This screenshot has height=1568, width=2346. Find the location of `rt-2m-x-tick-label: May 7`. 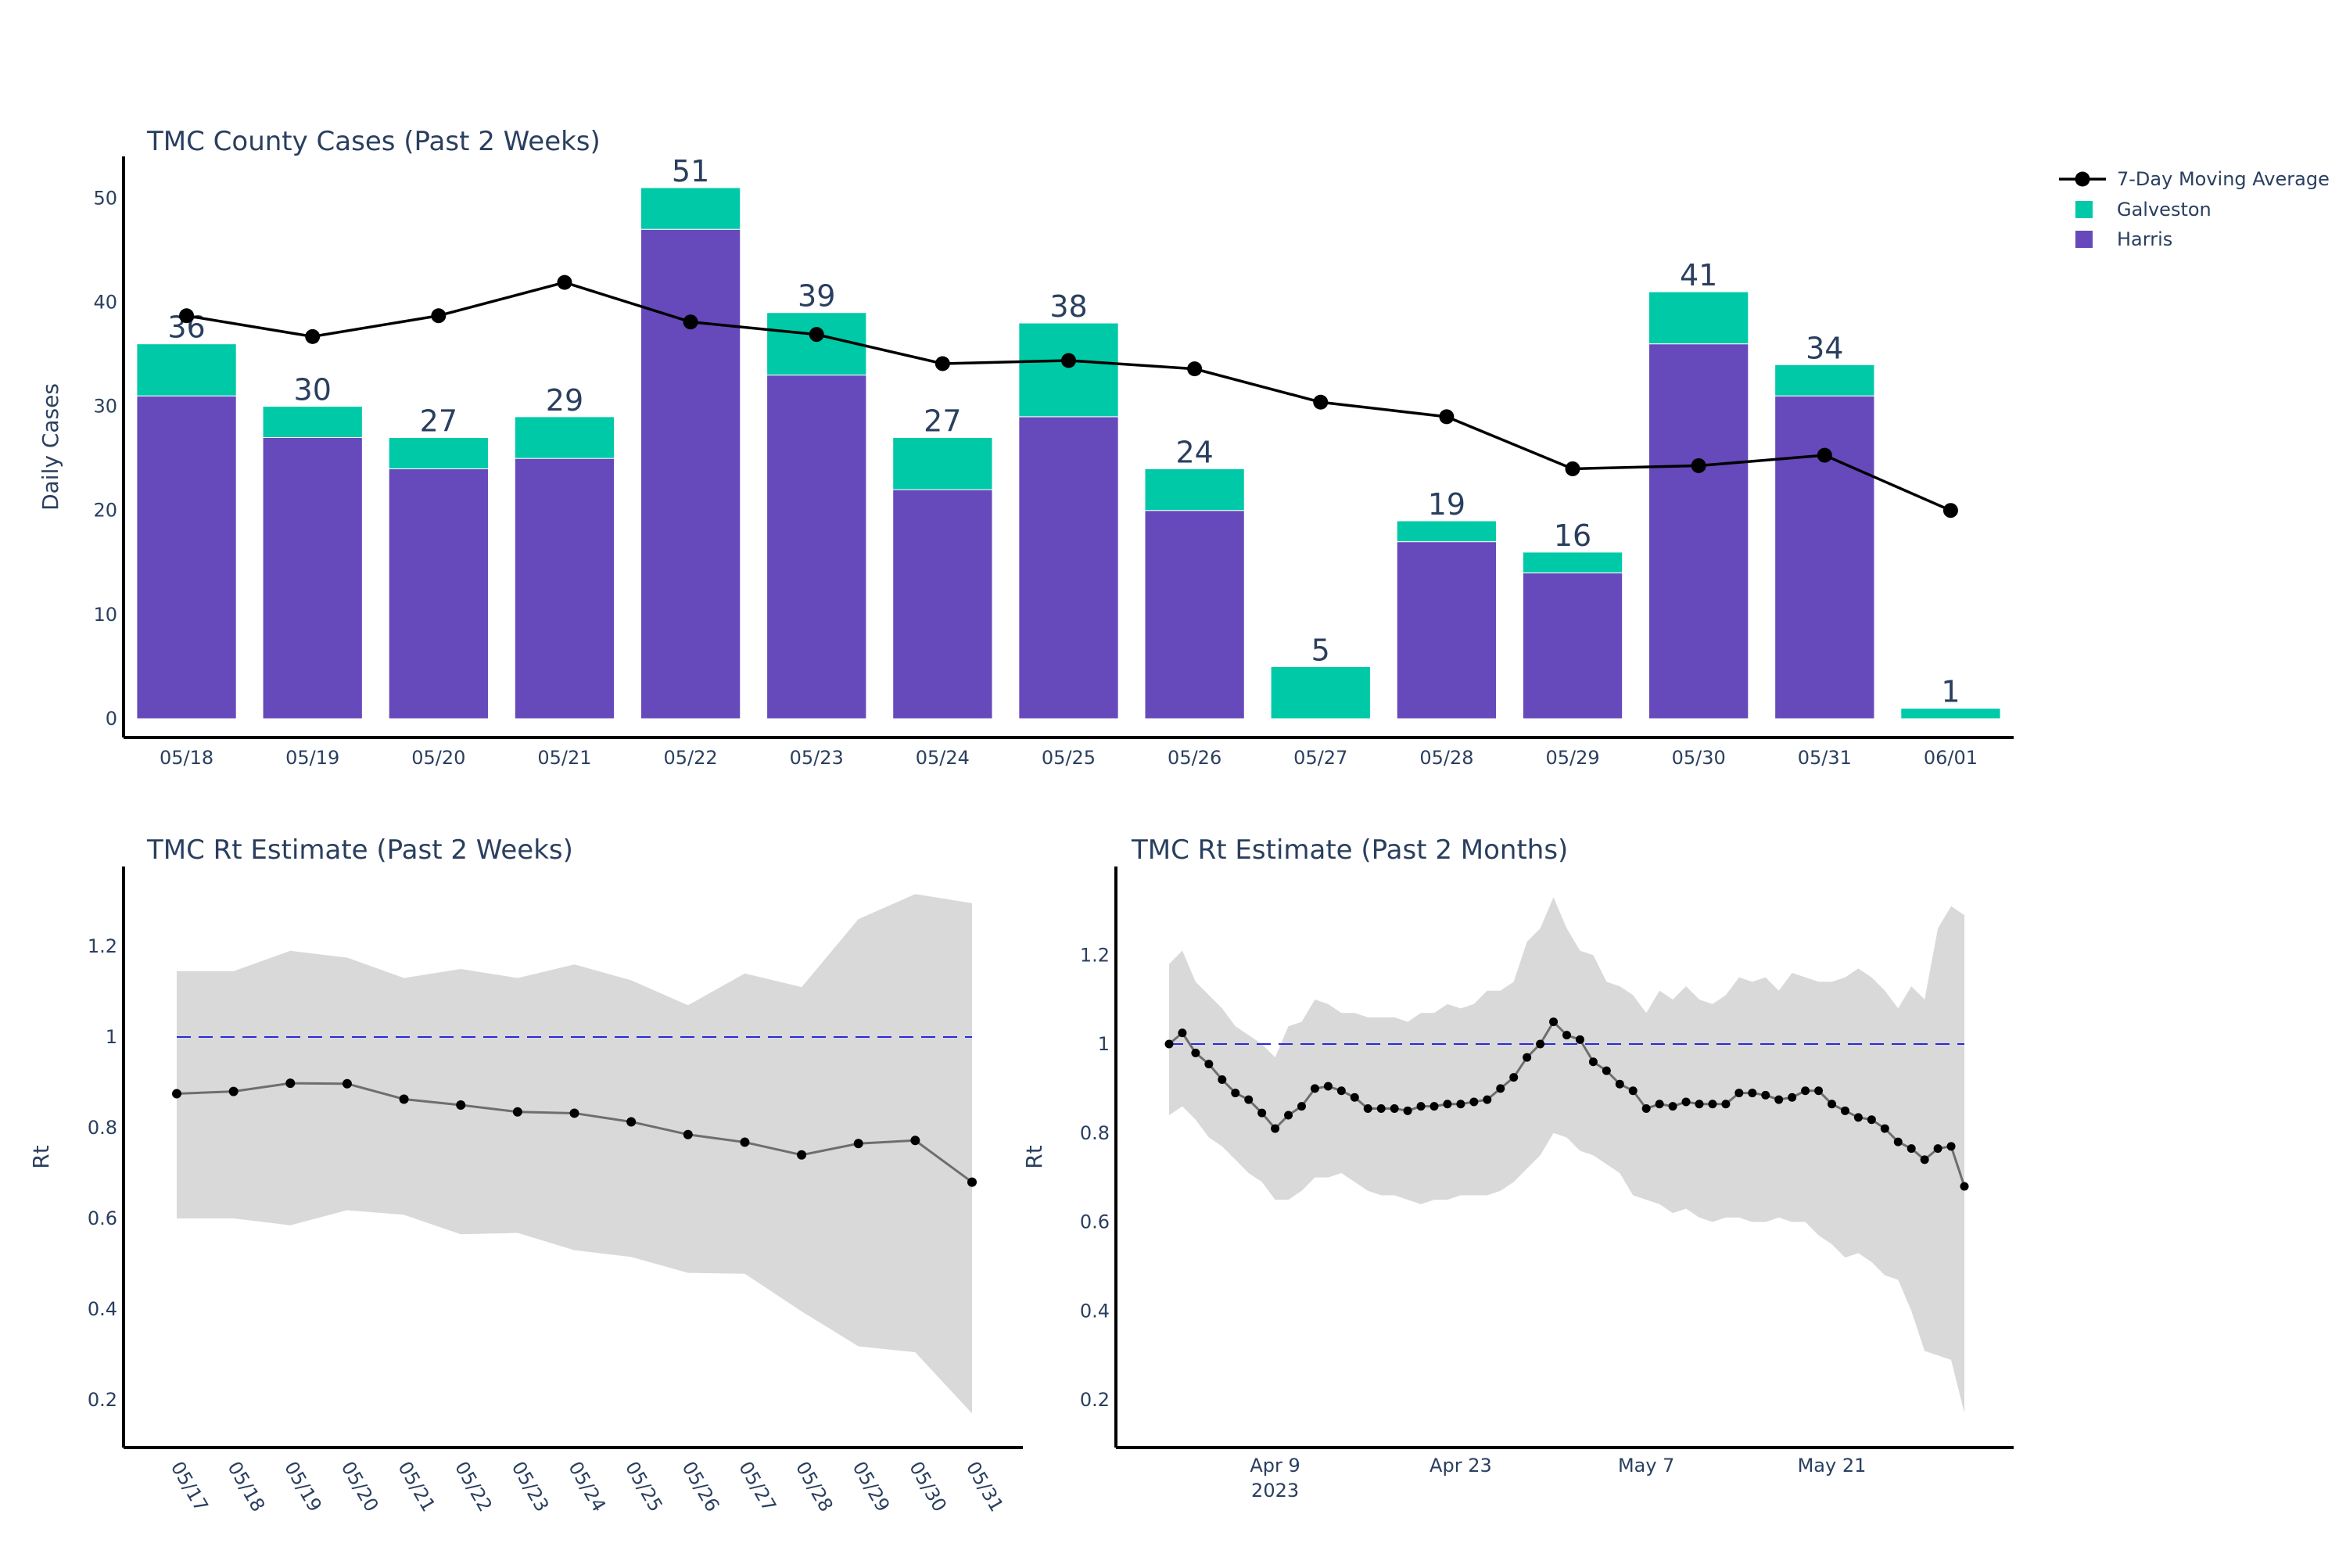

rt-2m-x-tick-label: May 7 is located at coordinates (1646, 1466).